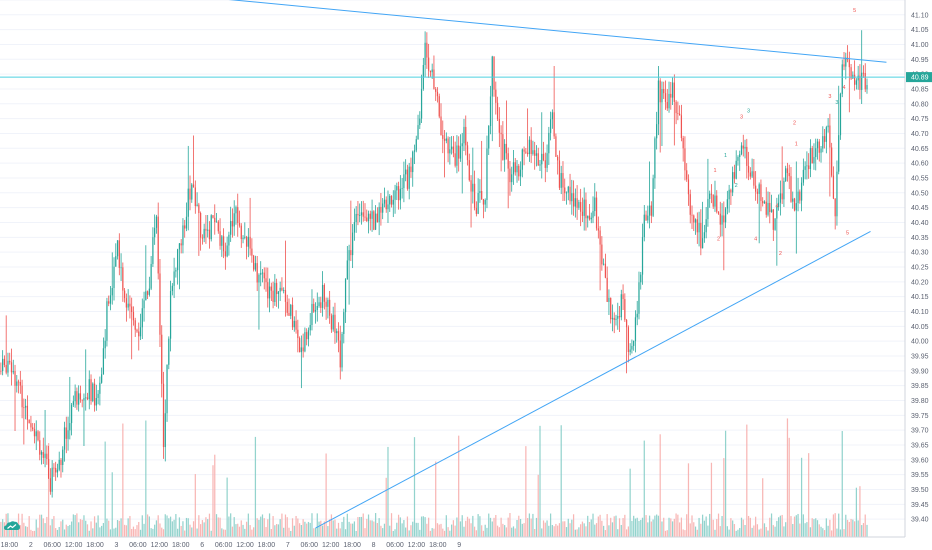 The height and width of the screenshot is (550, 932). I want to click on price-tick-label: 41.10, so click(920, 15).